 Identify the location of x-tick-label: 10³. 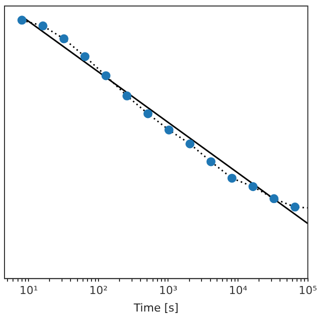
(168, 291).